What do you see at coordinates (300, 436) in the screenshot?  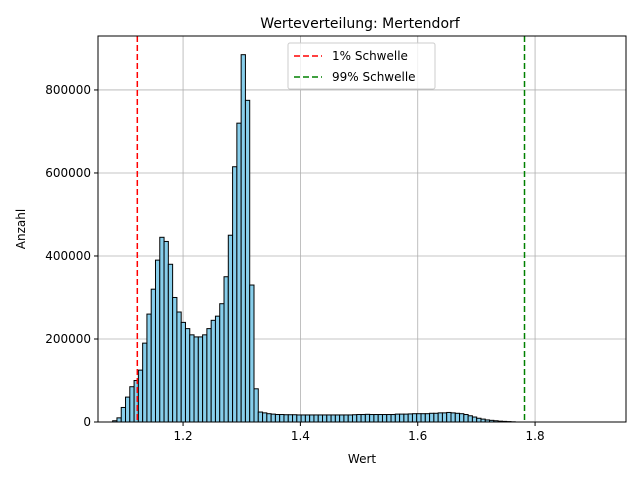 I see `x-tick-label: 1.4` at bounding box center [300, 436].